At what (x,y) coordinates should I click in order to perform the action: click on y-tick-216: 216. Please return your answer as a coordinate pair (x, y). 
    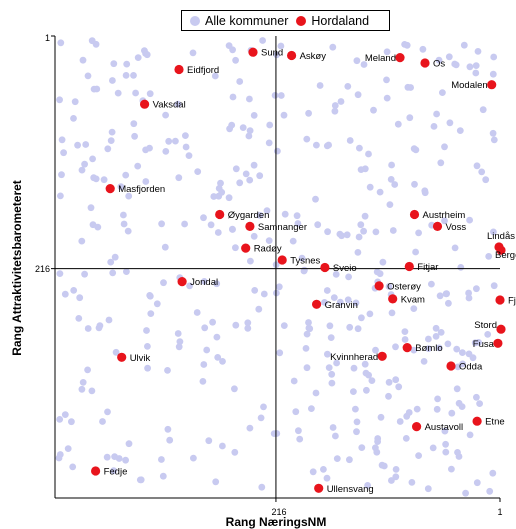
    Looking at the image, I should click on (42, 269).